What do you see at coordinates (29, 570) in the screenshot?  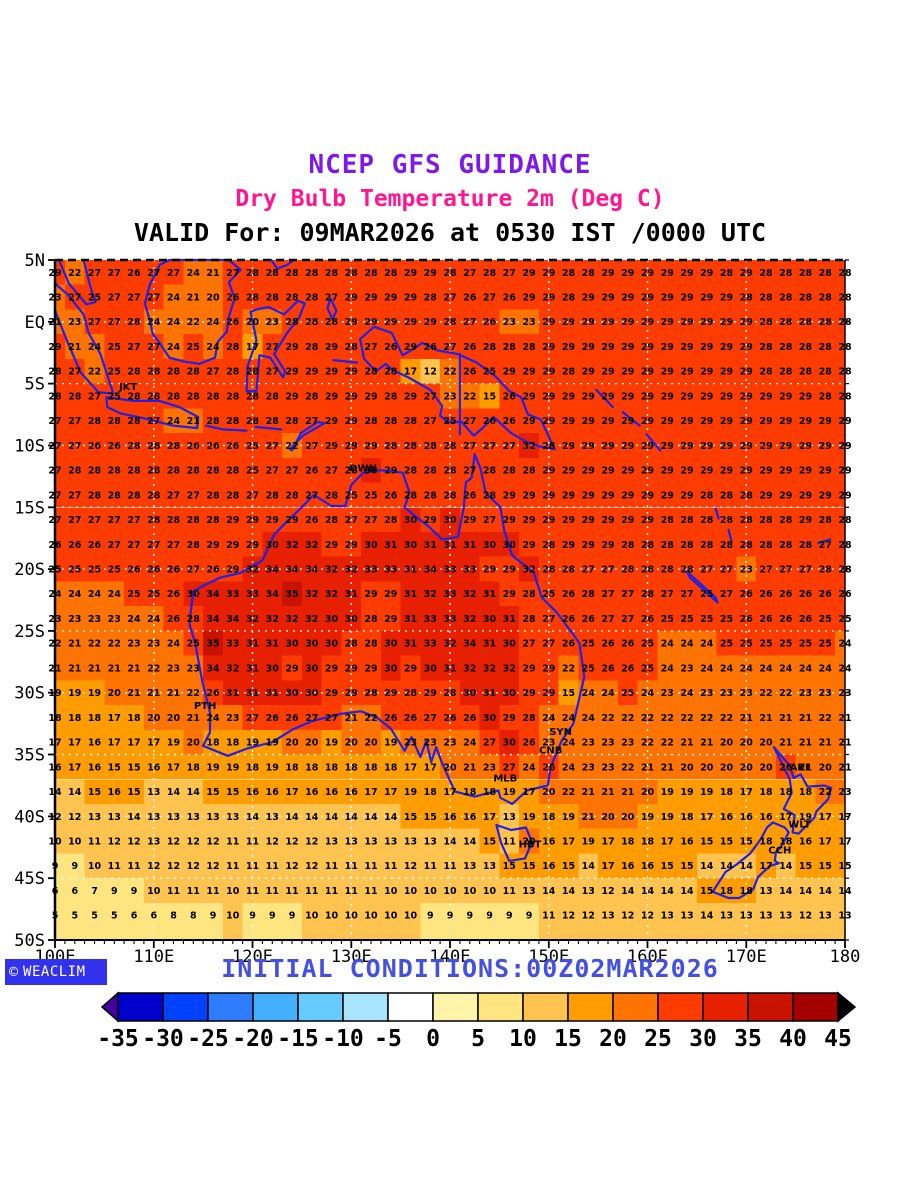 I see `svg-text: 20S` at bounding box center [29, 570].